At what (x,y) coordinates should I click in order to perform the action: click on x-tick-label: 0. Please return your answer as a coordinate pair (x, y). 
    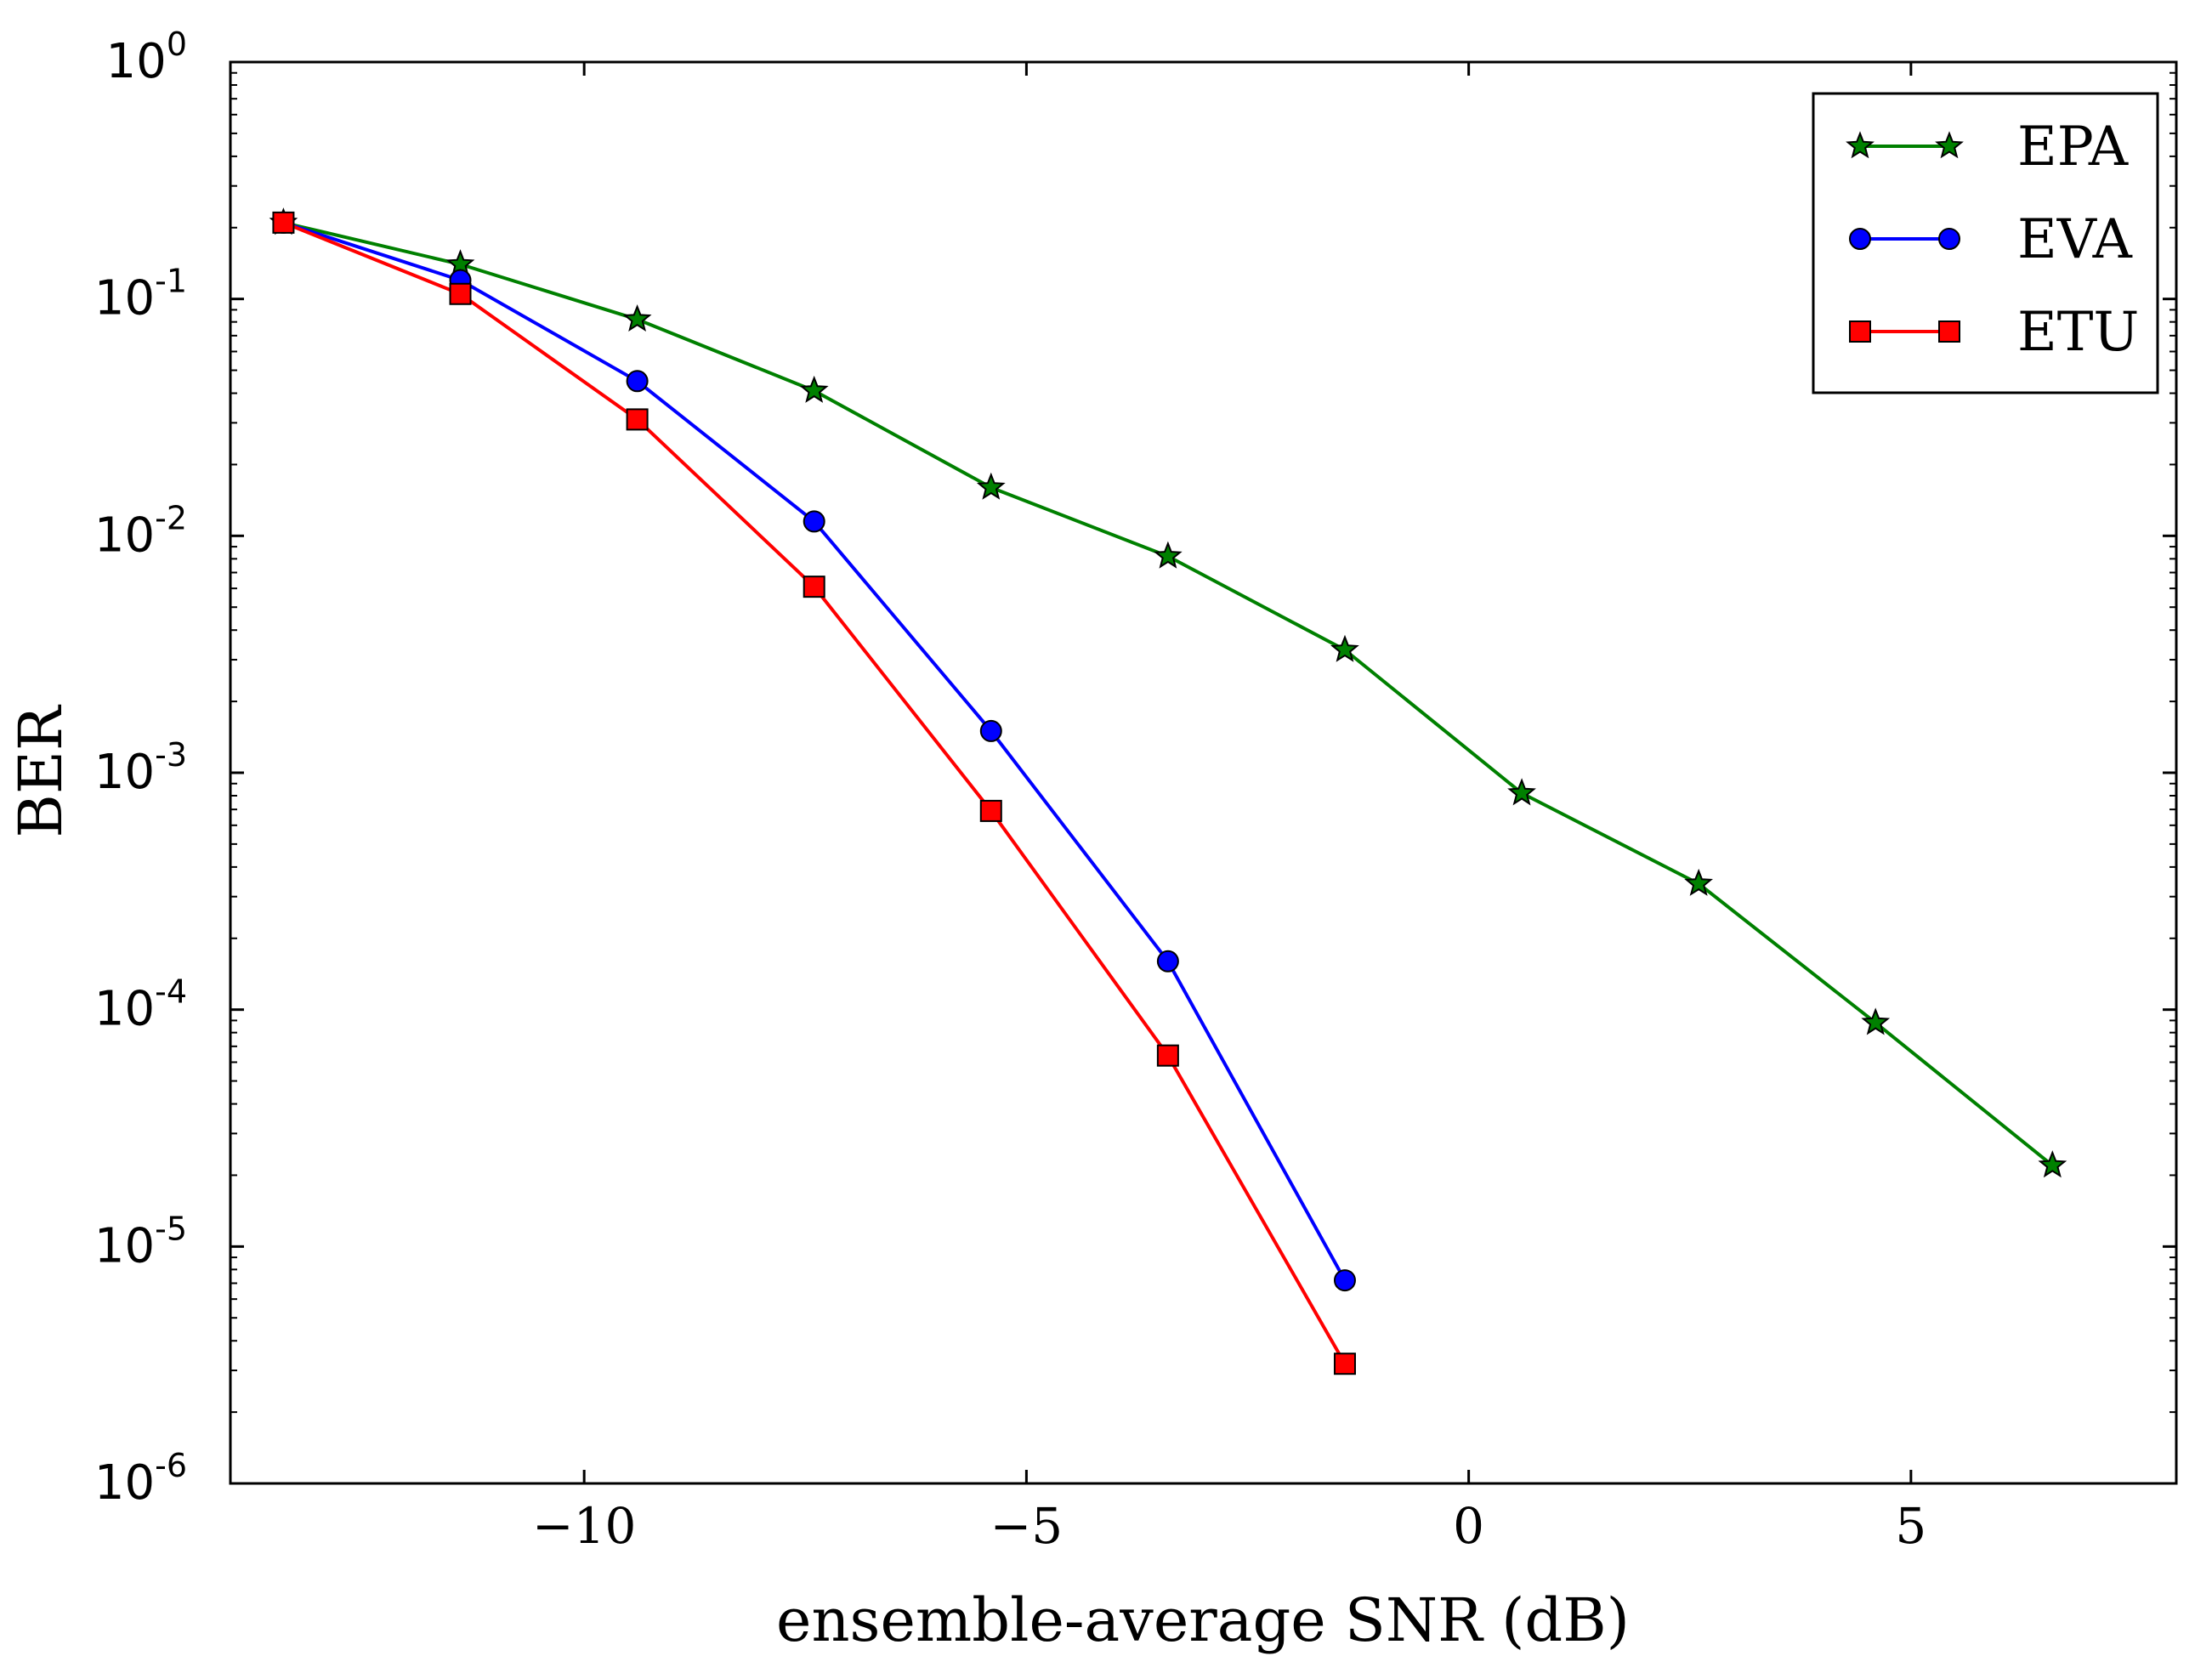
    Looking at the image, I should click on (1468, 1526).